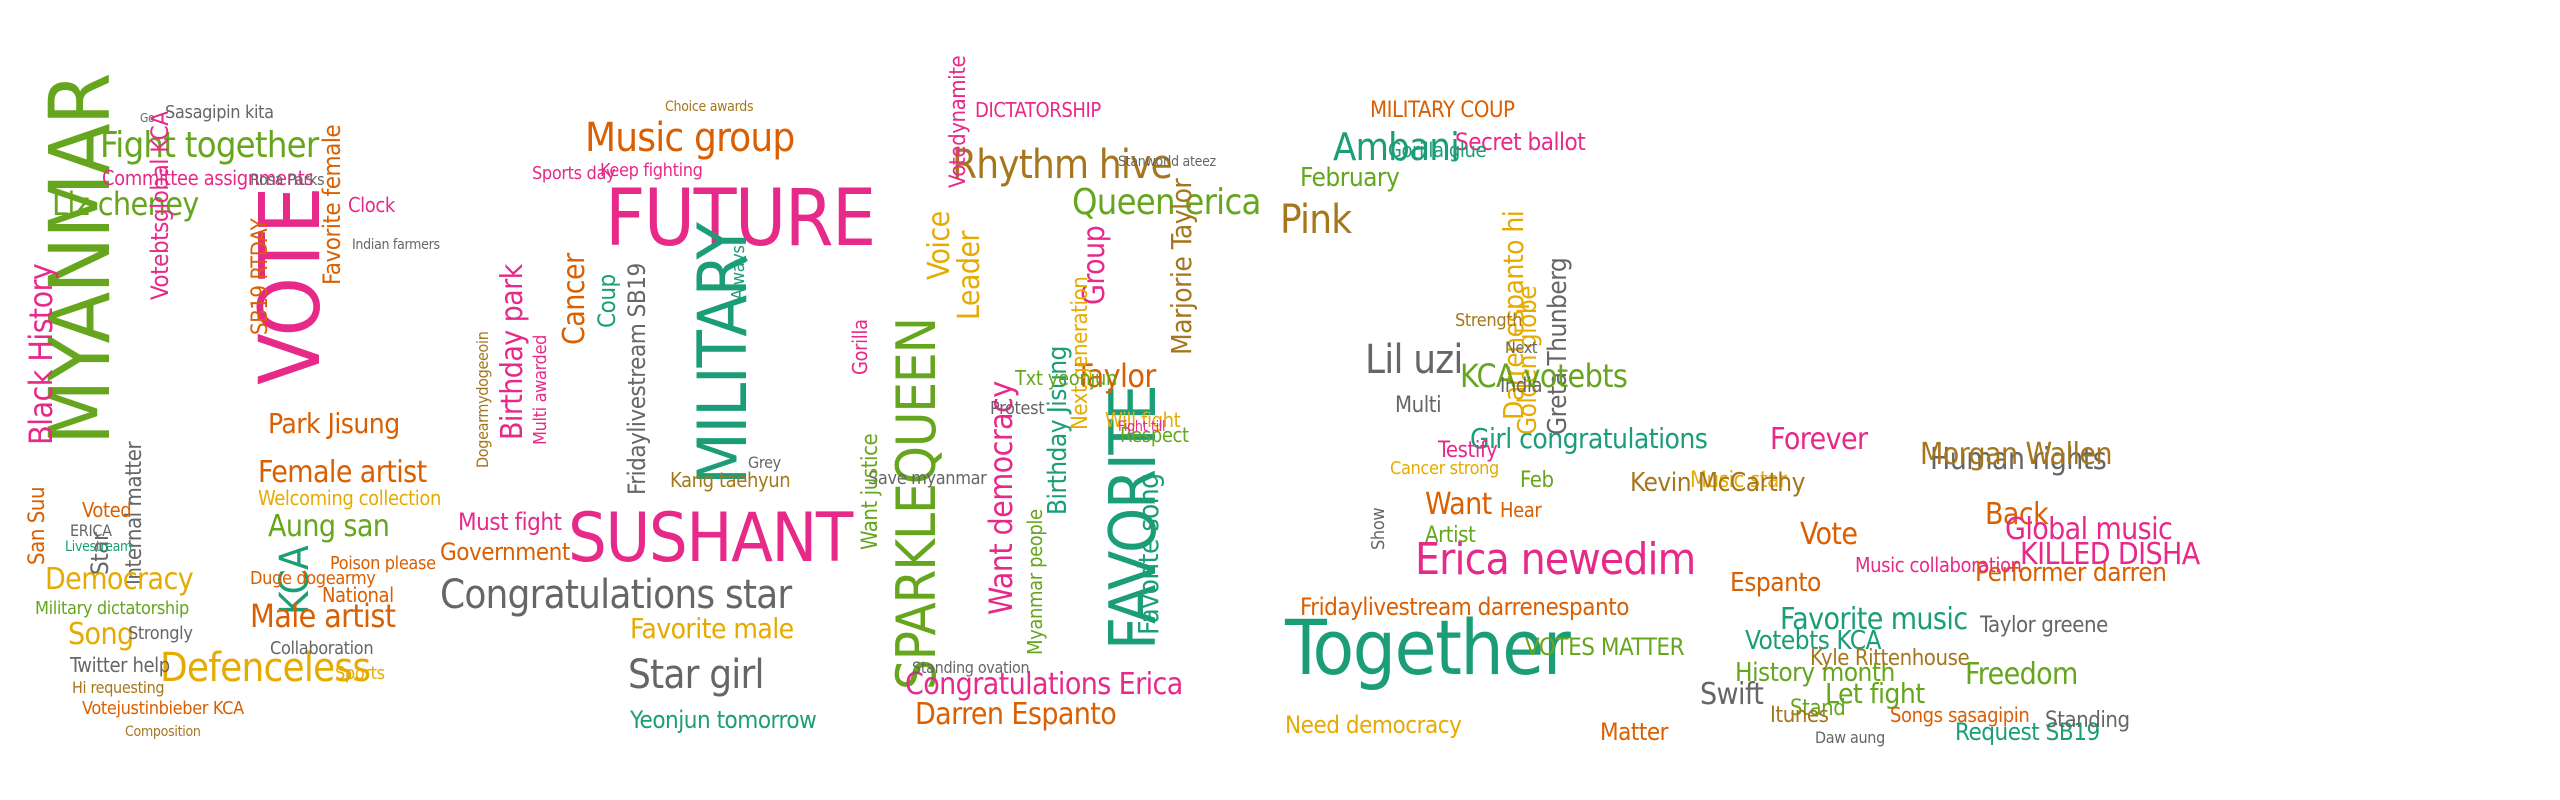 Image resolution: width=2560 pixels, height=800 pixels. I want to click on word-darren-espanto: Darren Espanto, so click(1016, 714).